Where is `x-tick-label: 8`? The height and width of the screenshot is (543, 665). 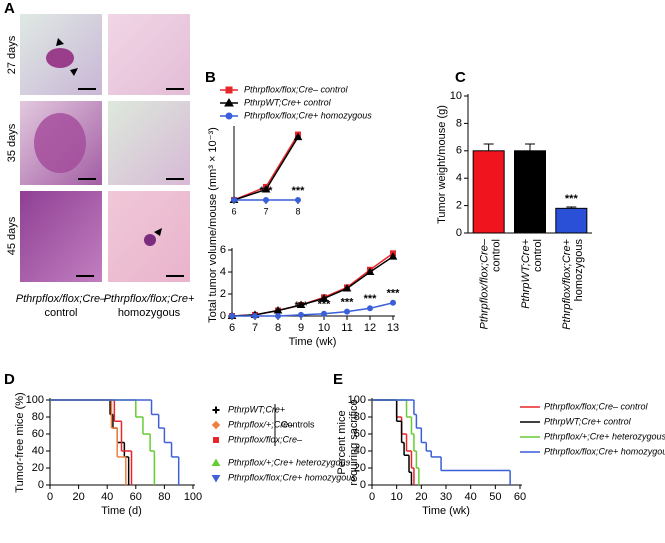 x-tick-label: 8 is located at coordinates (278, 328).